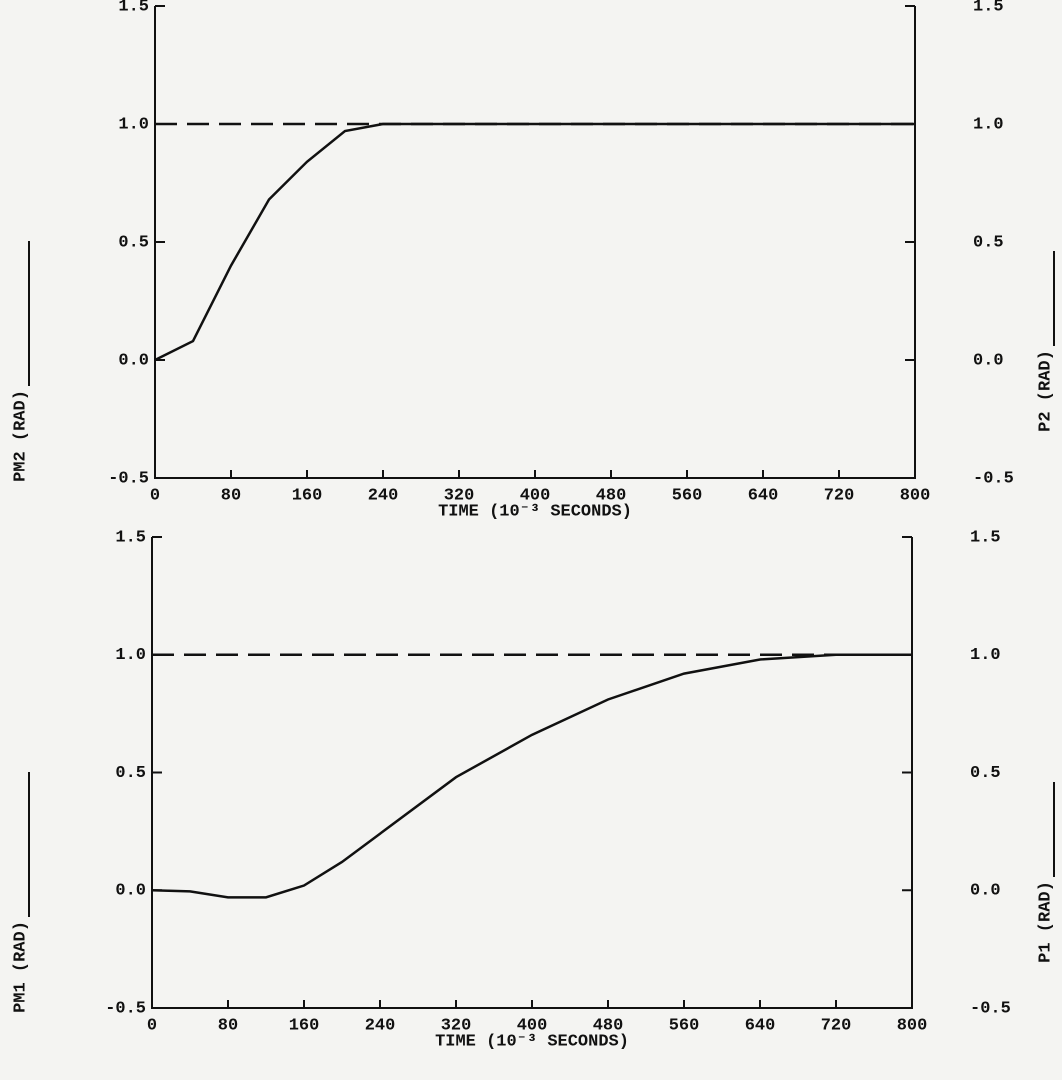 Image resolution: width=1062 pixels, height=1080 pixels. I want to click on y2-axis-label: P1 (RAD), so click(1045, 922).